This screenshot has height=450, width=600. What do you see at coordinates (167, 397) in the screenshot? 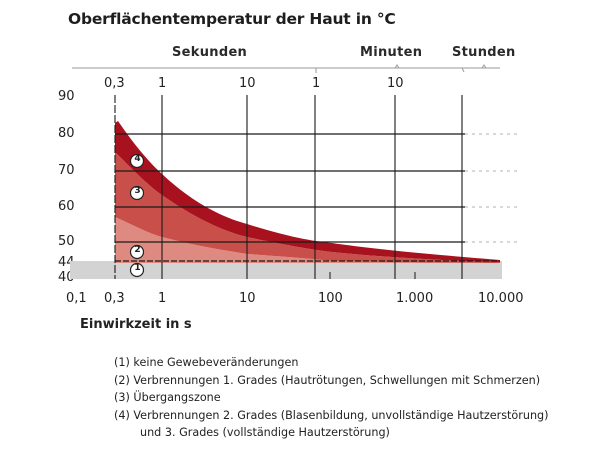
I see `legend-item-3: (3) Übergangszone` at bounding box center [167, 397].